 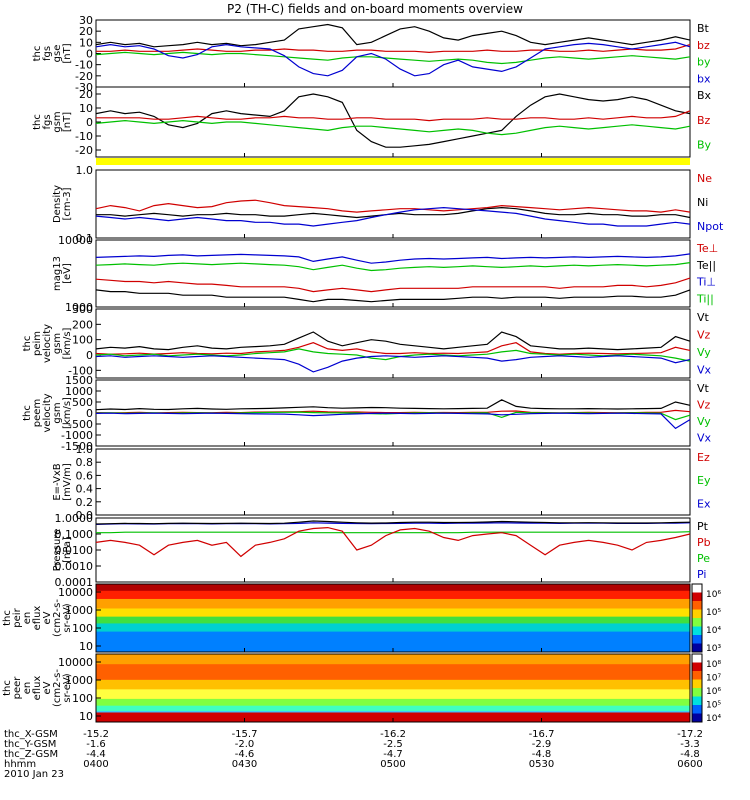 What do you see at coordinates (57, 412) in the screenshot?
I see `y-axis-label-line: gsm` at bounding box center [57, 412].